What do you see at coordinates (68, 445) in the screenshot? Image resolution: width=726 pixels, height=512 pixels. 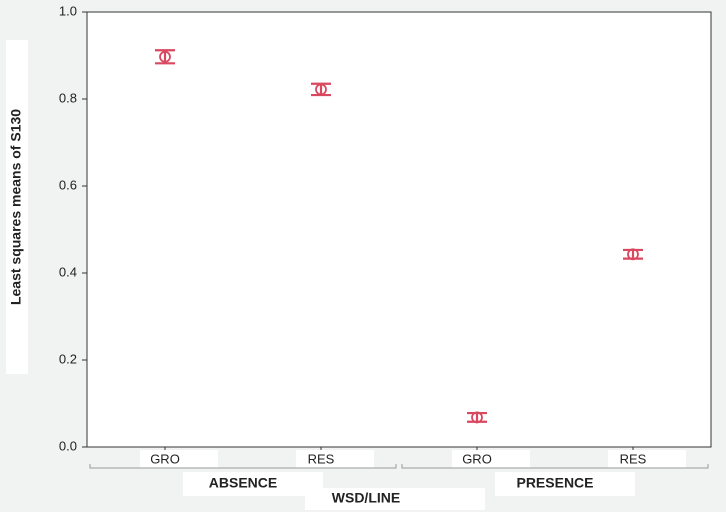 I see `y-tick-label: 0.0` at bounding box center [68, 445].